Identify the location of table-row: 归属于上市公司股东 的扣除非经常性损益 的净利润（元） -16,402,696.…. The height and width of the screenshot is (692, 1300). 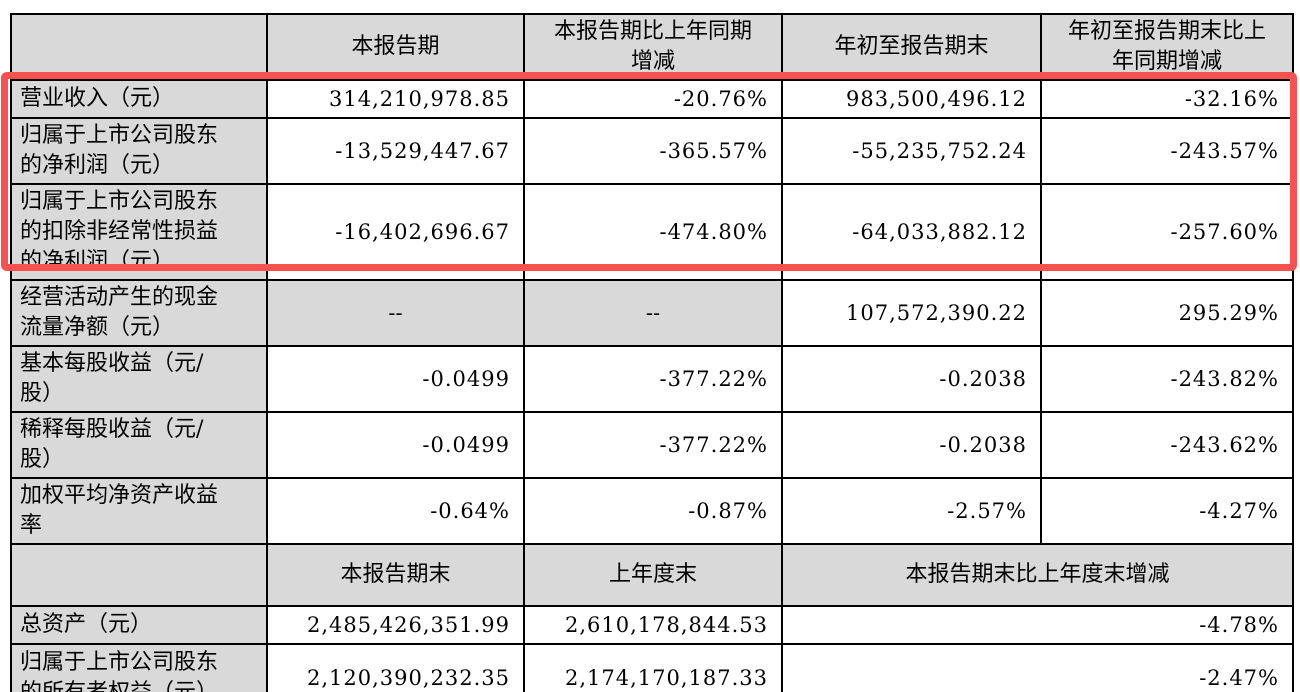
(652, 232).